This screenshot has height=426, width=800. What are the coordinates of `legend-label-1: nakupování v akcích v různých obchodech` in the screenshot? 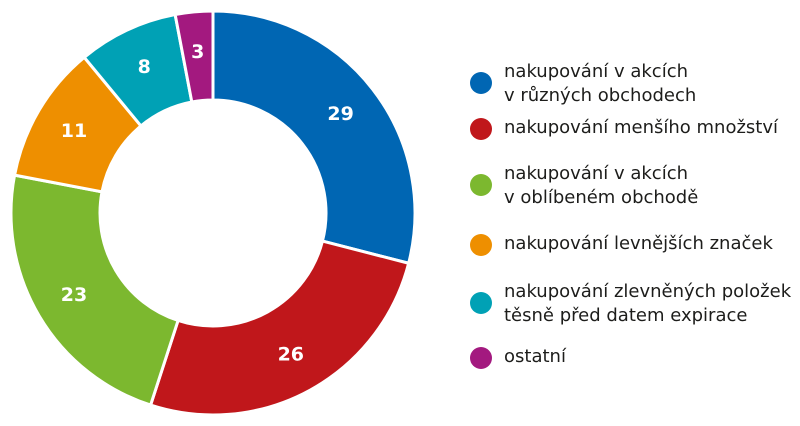 It's located at (600, 84).